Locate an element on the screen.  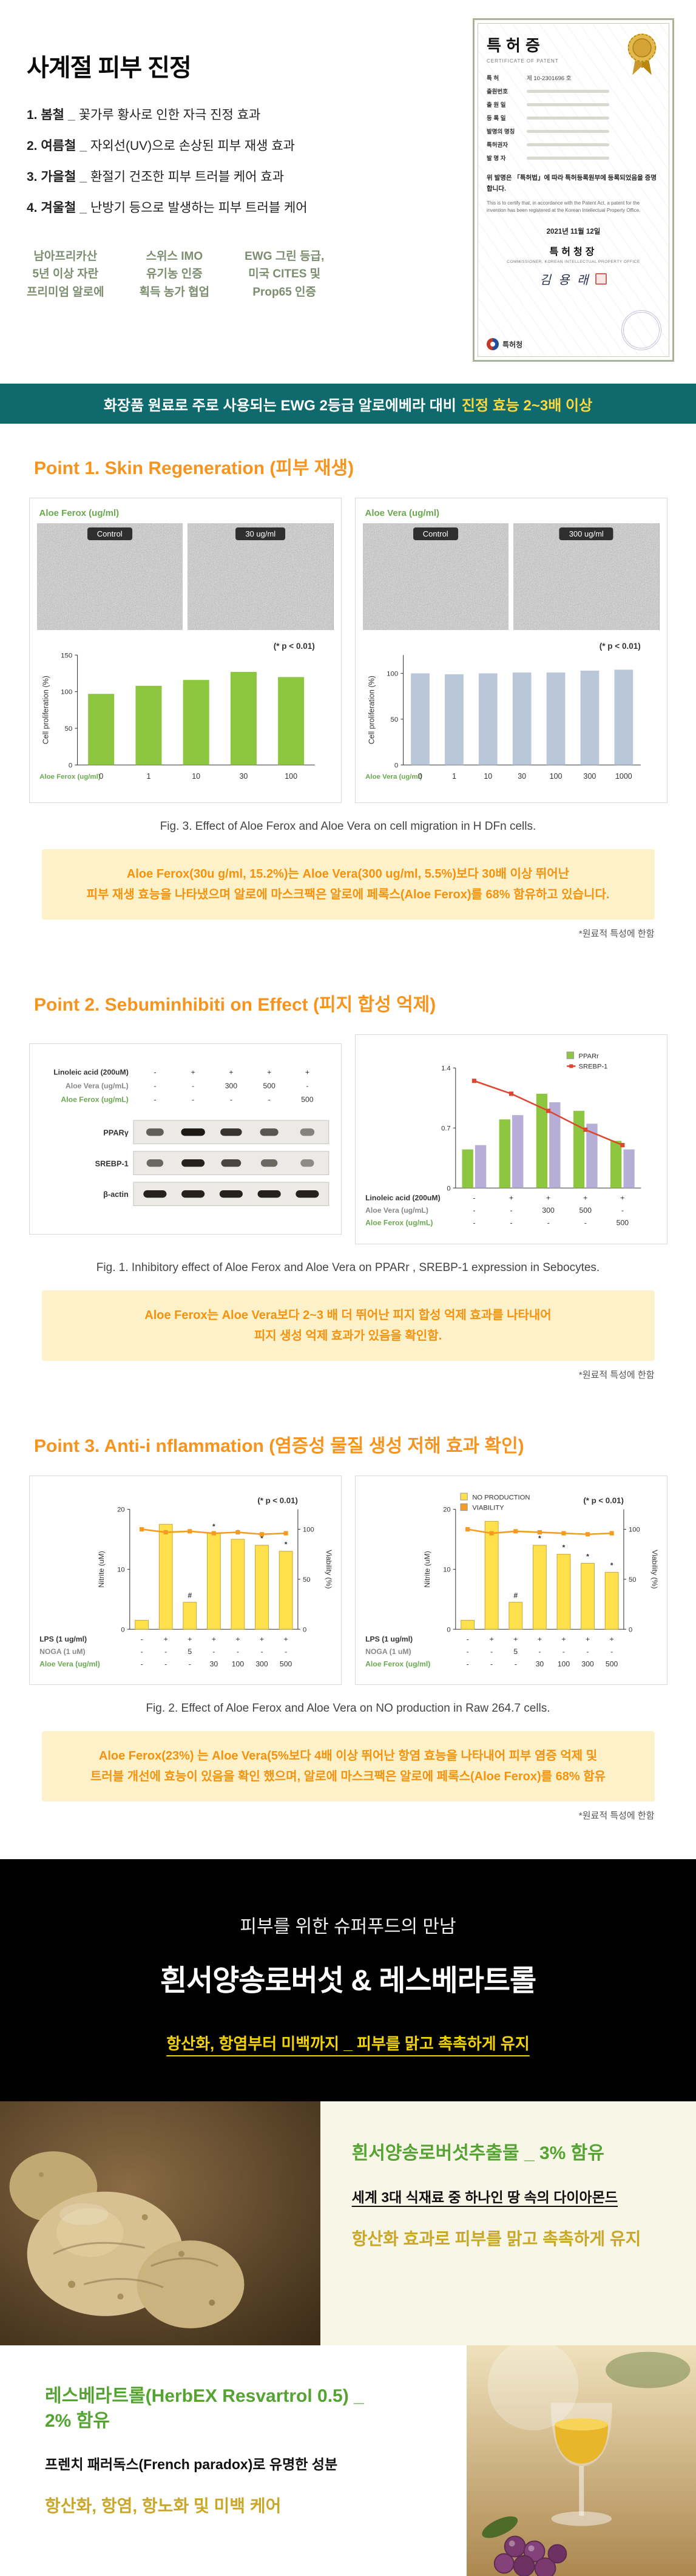
certificate-field: 발 명 자 is located at coordinates (573, 158).